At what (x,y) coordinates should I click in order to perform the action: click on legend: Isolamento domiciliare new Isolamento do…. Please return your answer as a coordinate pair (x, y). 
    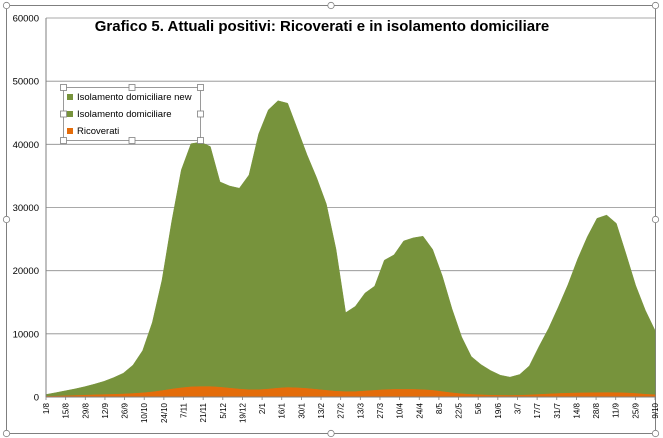
    Looking at the image, I should click on (132, 114).